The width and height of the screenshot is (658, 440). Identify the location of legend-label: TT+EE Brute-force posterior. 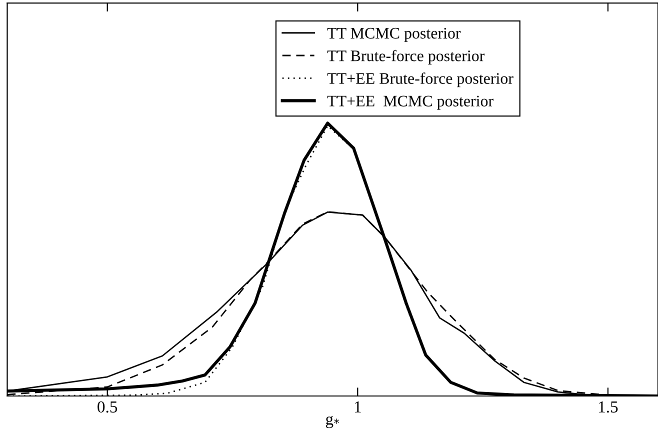
(420, 80).